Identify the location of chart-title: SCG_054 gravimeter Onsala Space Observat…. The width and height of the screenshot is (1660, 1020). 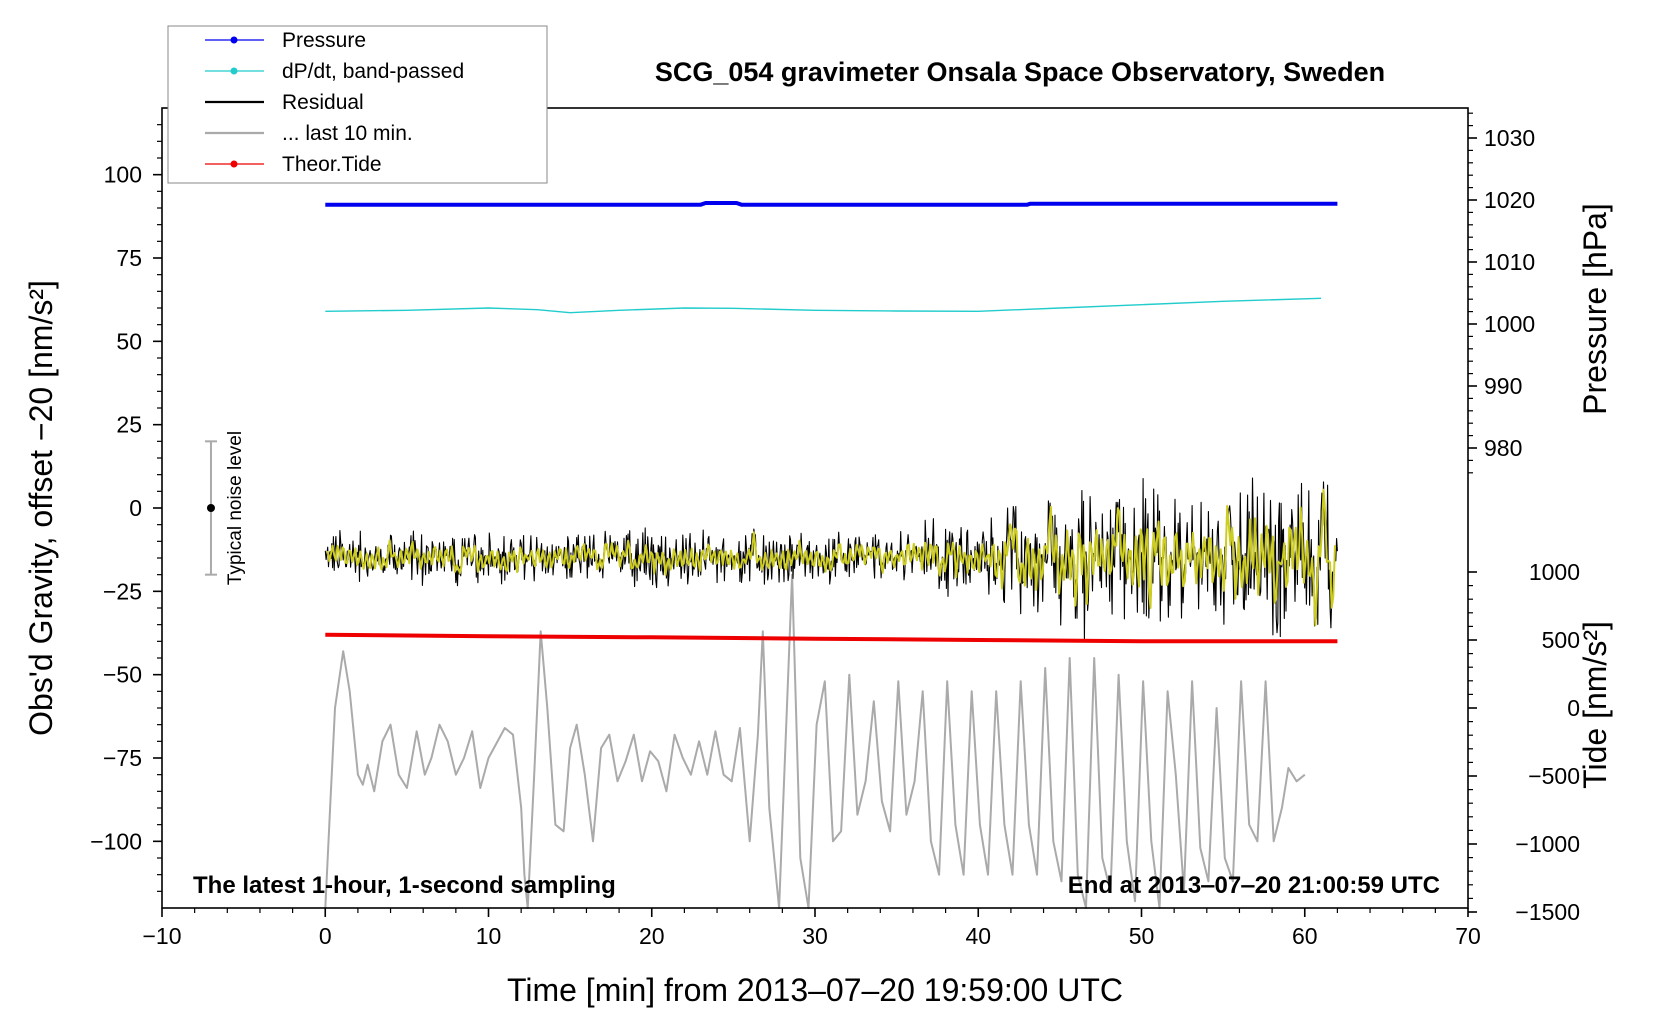
(1020, 72).